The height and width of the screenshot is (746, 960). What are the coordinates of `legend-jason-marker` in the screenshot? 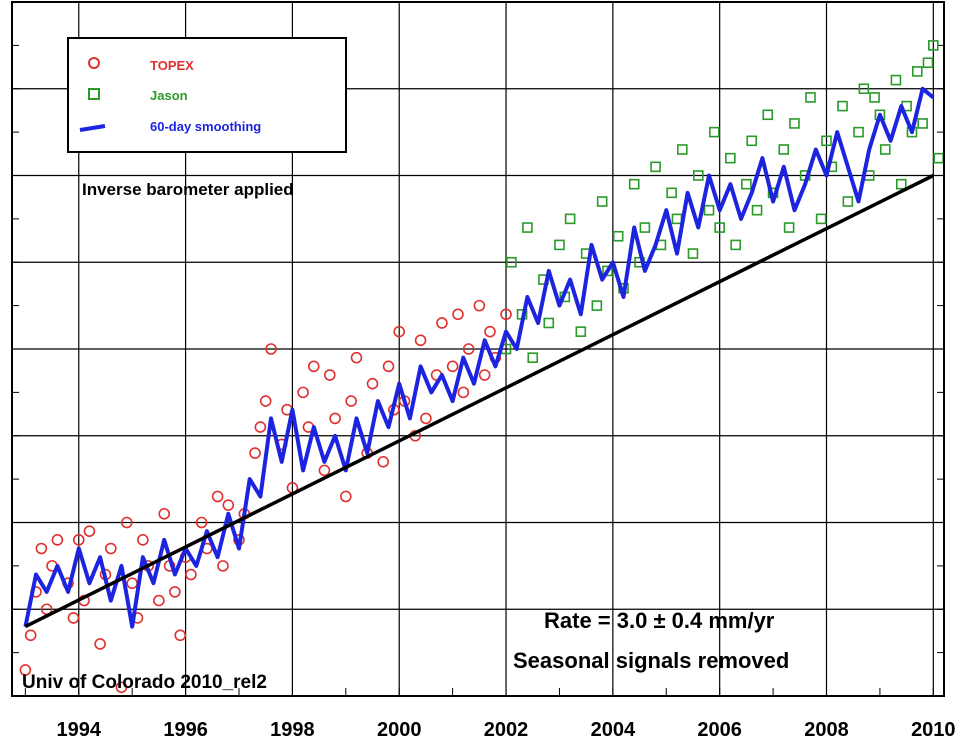 It's located at (94, 94).